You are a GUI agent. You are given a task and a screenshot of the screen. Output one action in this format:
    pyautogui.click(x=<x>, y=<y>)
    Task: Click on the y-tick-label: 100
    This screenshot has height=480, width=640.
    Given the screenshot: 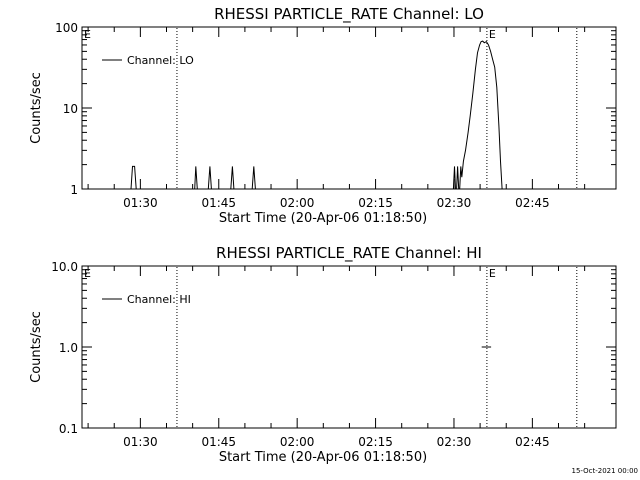 What is the action you would take?
    pyautogui.click(x=66, y=28)
    